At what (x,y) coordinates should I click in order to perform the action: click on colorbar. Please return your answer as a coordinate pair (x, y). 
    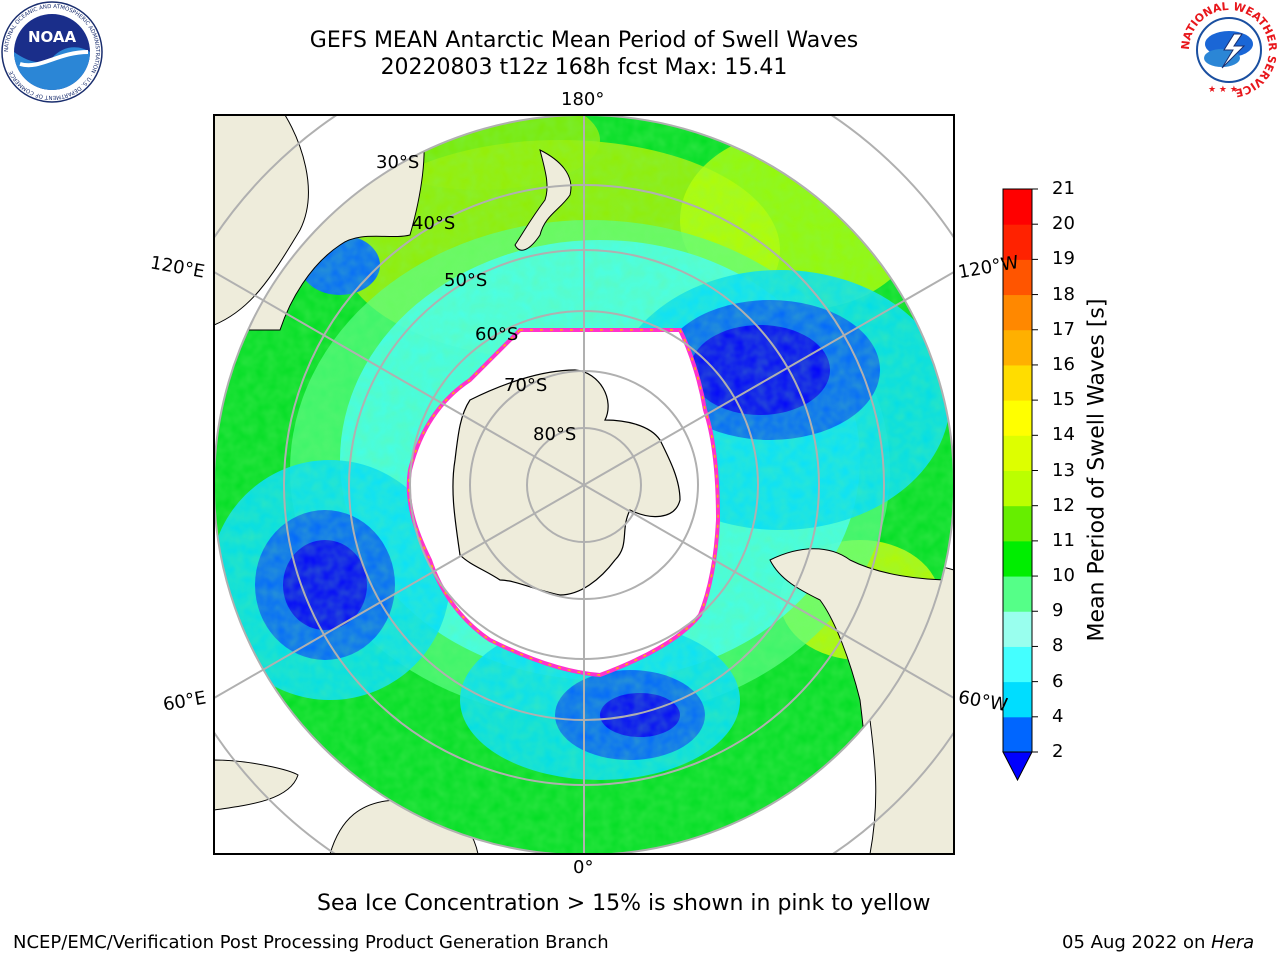
    Looking at the image, I should click on (1020, 485).